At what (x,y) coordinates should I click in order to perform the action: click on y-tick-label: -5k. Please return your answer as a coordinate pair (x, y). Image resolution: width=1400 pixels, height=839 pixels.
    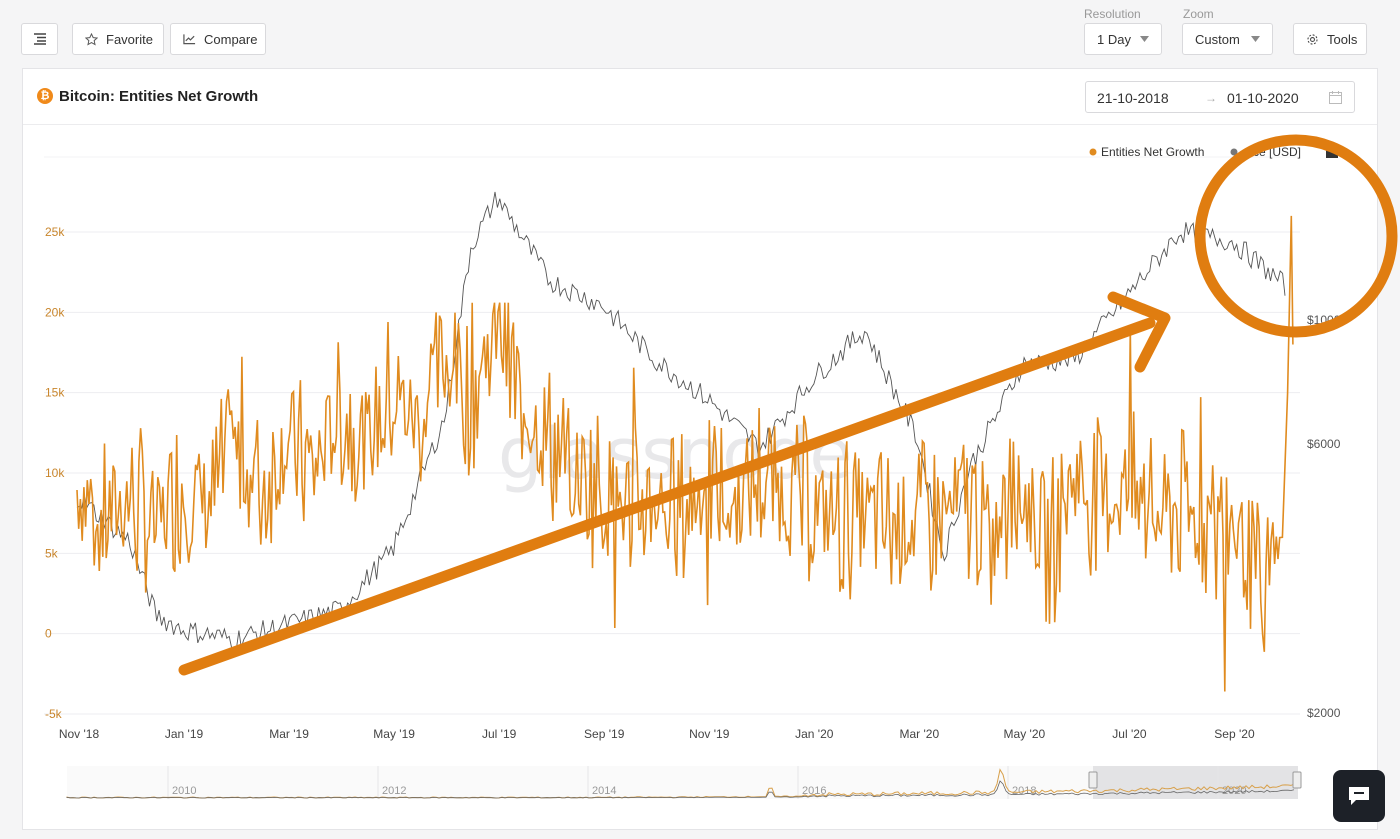
    Looking at the image, I should click on (54, 714).